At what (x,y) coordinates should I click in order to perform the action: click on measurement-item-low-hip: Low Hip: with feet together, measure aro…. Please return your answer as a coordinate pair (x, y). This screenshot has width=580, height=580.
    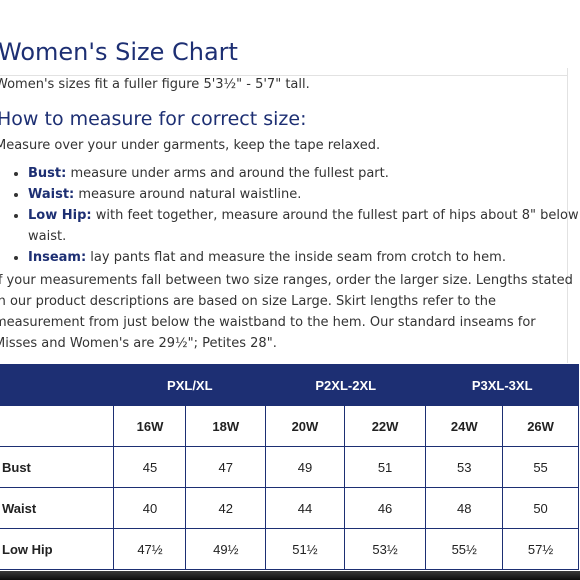
    Looking at the image, I should click on (304, 226).